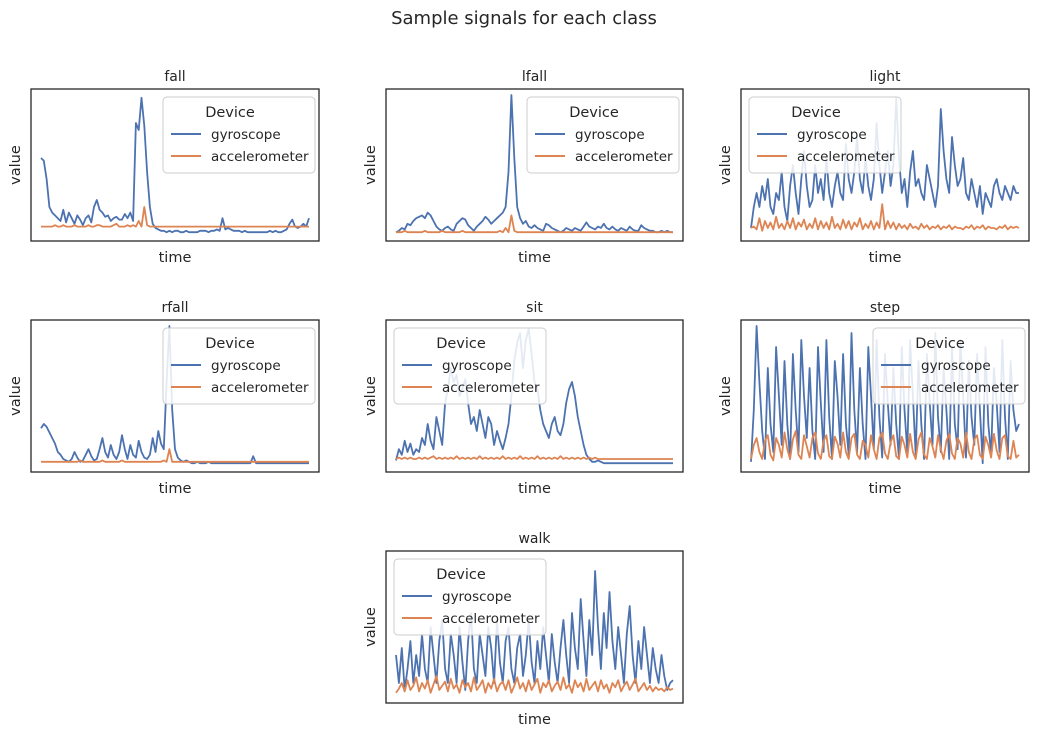 This screenshot has width=1048, height=736. What do you see at coordinates (885, 308) in the screenshot?
I see `subplot-title: step` at bounding box center [885, 308].